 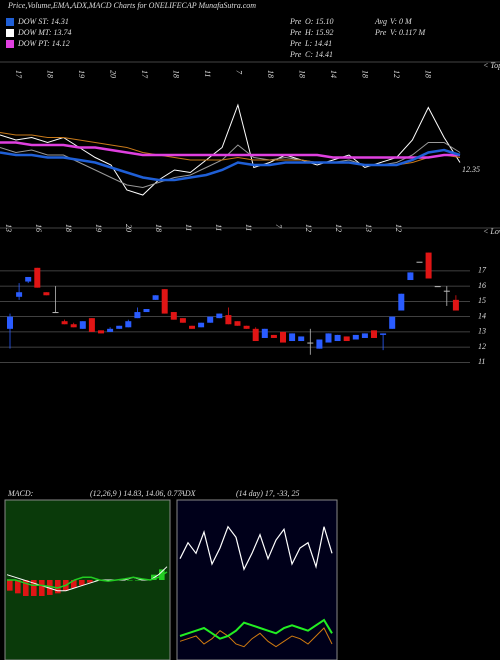 What do you see at coordinates (471, 169) in the screenshot?
I see `price-label: 12.35` at bounding box center [471, 169].